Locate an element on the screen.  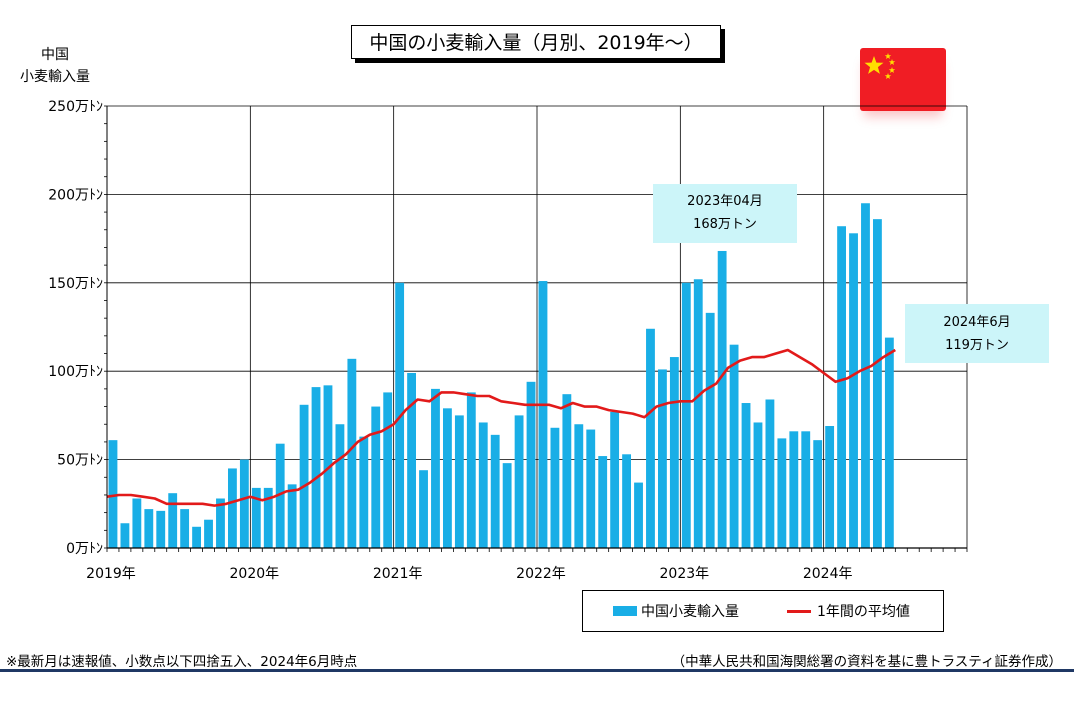
callout-2024-06-line2: 119万トン is located at coordinates (977, 345).